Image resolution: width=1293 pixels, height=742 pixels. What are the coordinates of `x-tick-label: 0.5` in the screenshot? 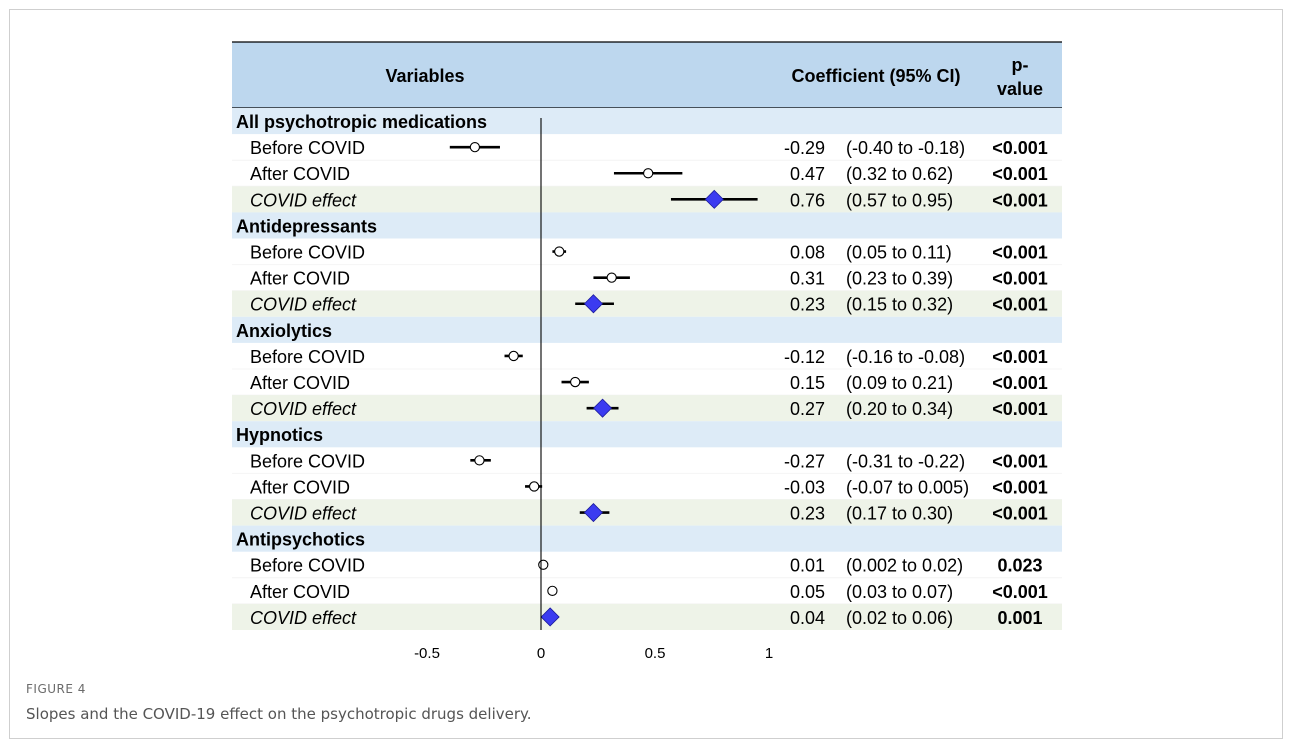 It's located at (655, 653).